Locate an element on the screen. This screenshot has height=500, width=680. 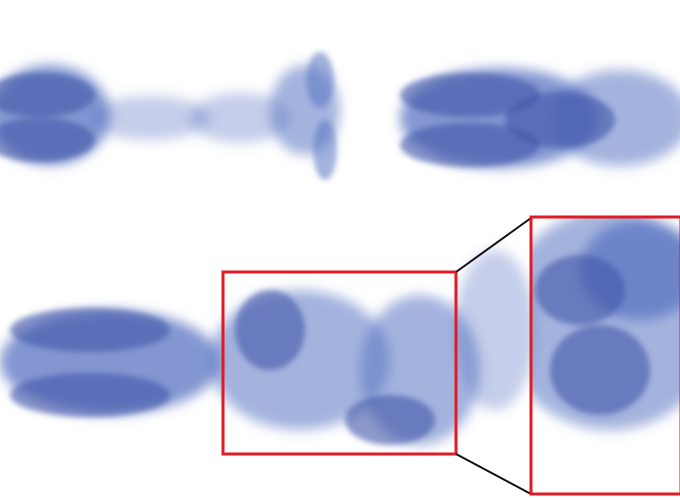
smoke-plume-top-right is located at coordinates (540, 118).